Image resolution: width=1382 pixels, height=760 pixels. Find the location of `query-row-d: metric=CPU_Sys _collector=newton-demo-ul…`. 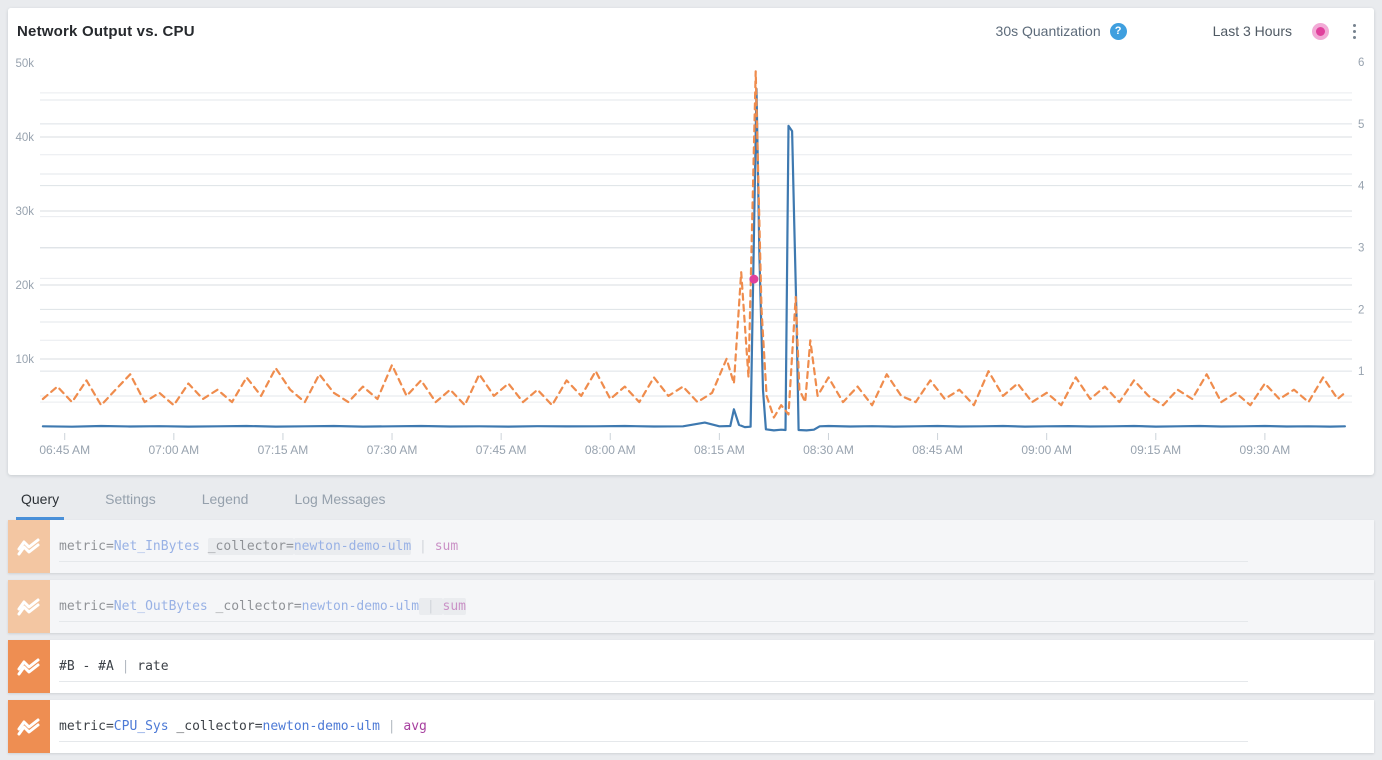

query-row-d: metric=CPU_Sys _collector=newton-demo-ul… is located at coordinates (691, 726).